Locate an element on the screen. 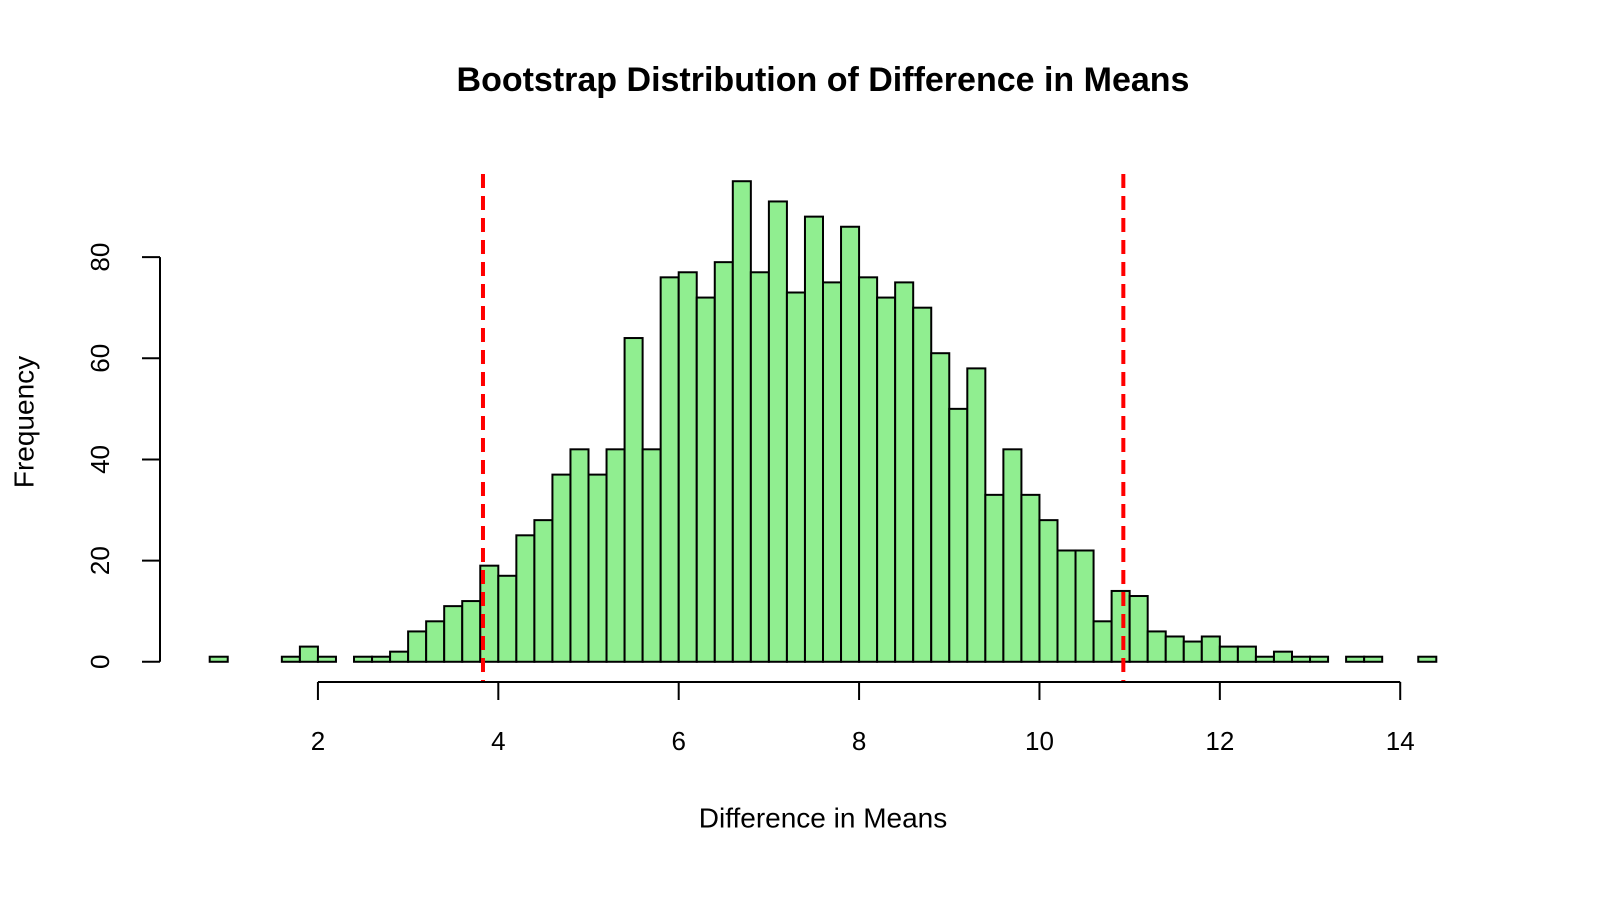 This screenshot has width=1600, height=900. x-tick-label: 4 is located at coordinates (498, 741).